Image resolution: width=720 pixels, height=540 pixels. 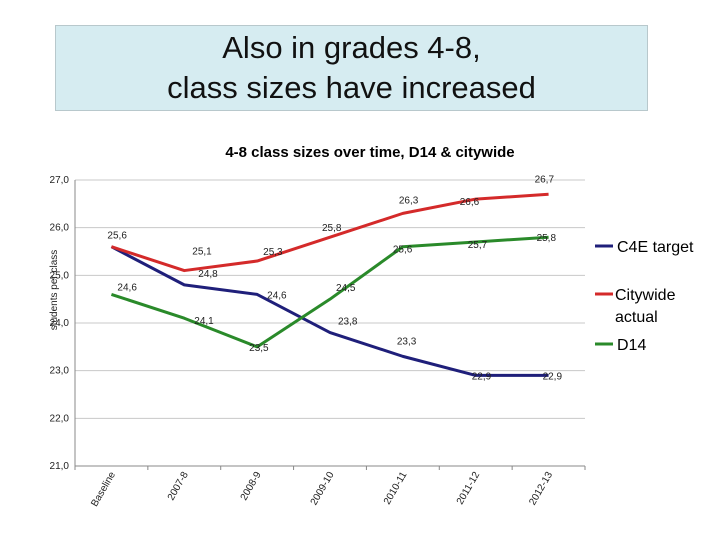 I want to click on data-label: 24,5, so click(x=346, y=288).